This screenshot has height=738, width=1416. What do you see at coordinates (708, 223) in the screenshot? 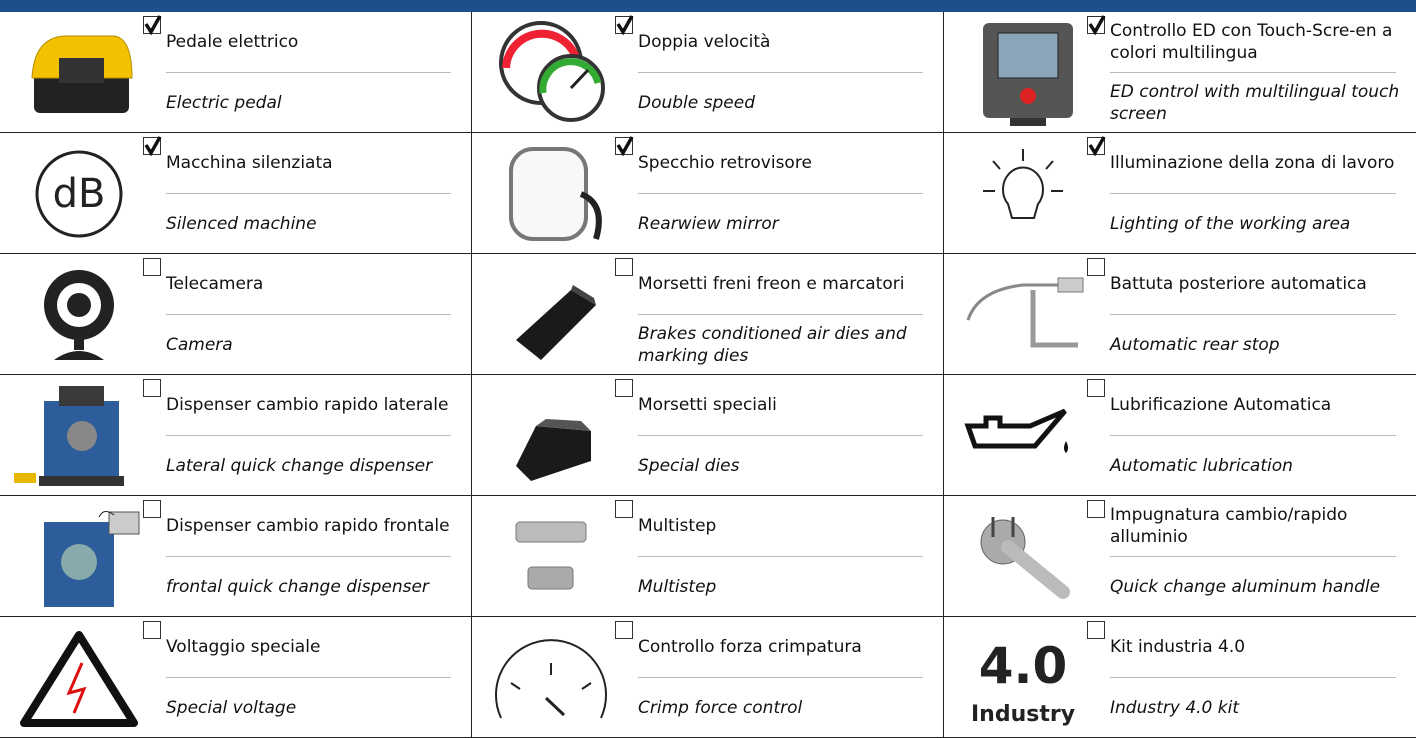
I see `english-label: Rearwiew mirror` at bounding box center [708, 223].